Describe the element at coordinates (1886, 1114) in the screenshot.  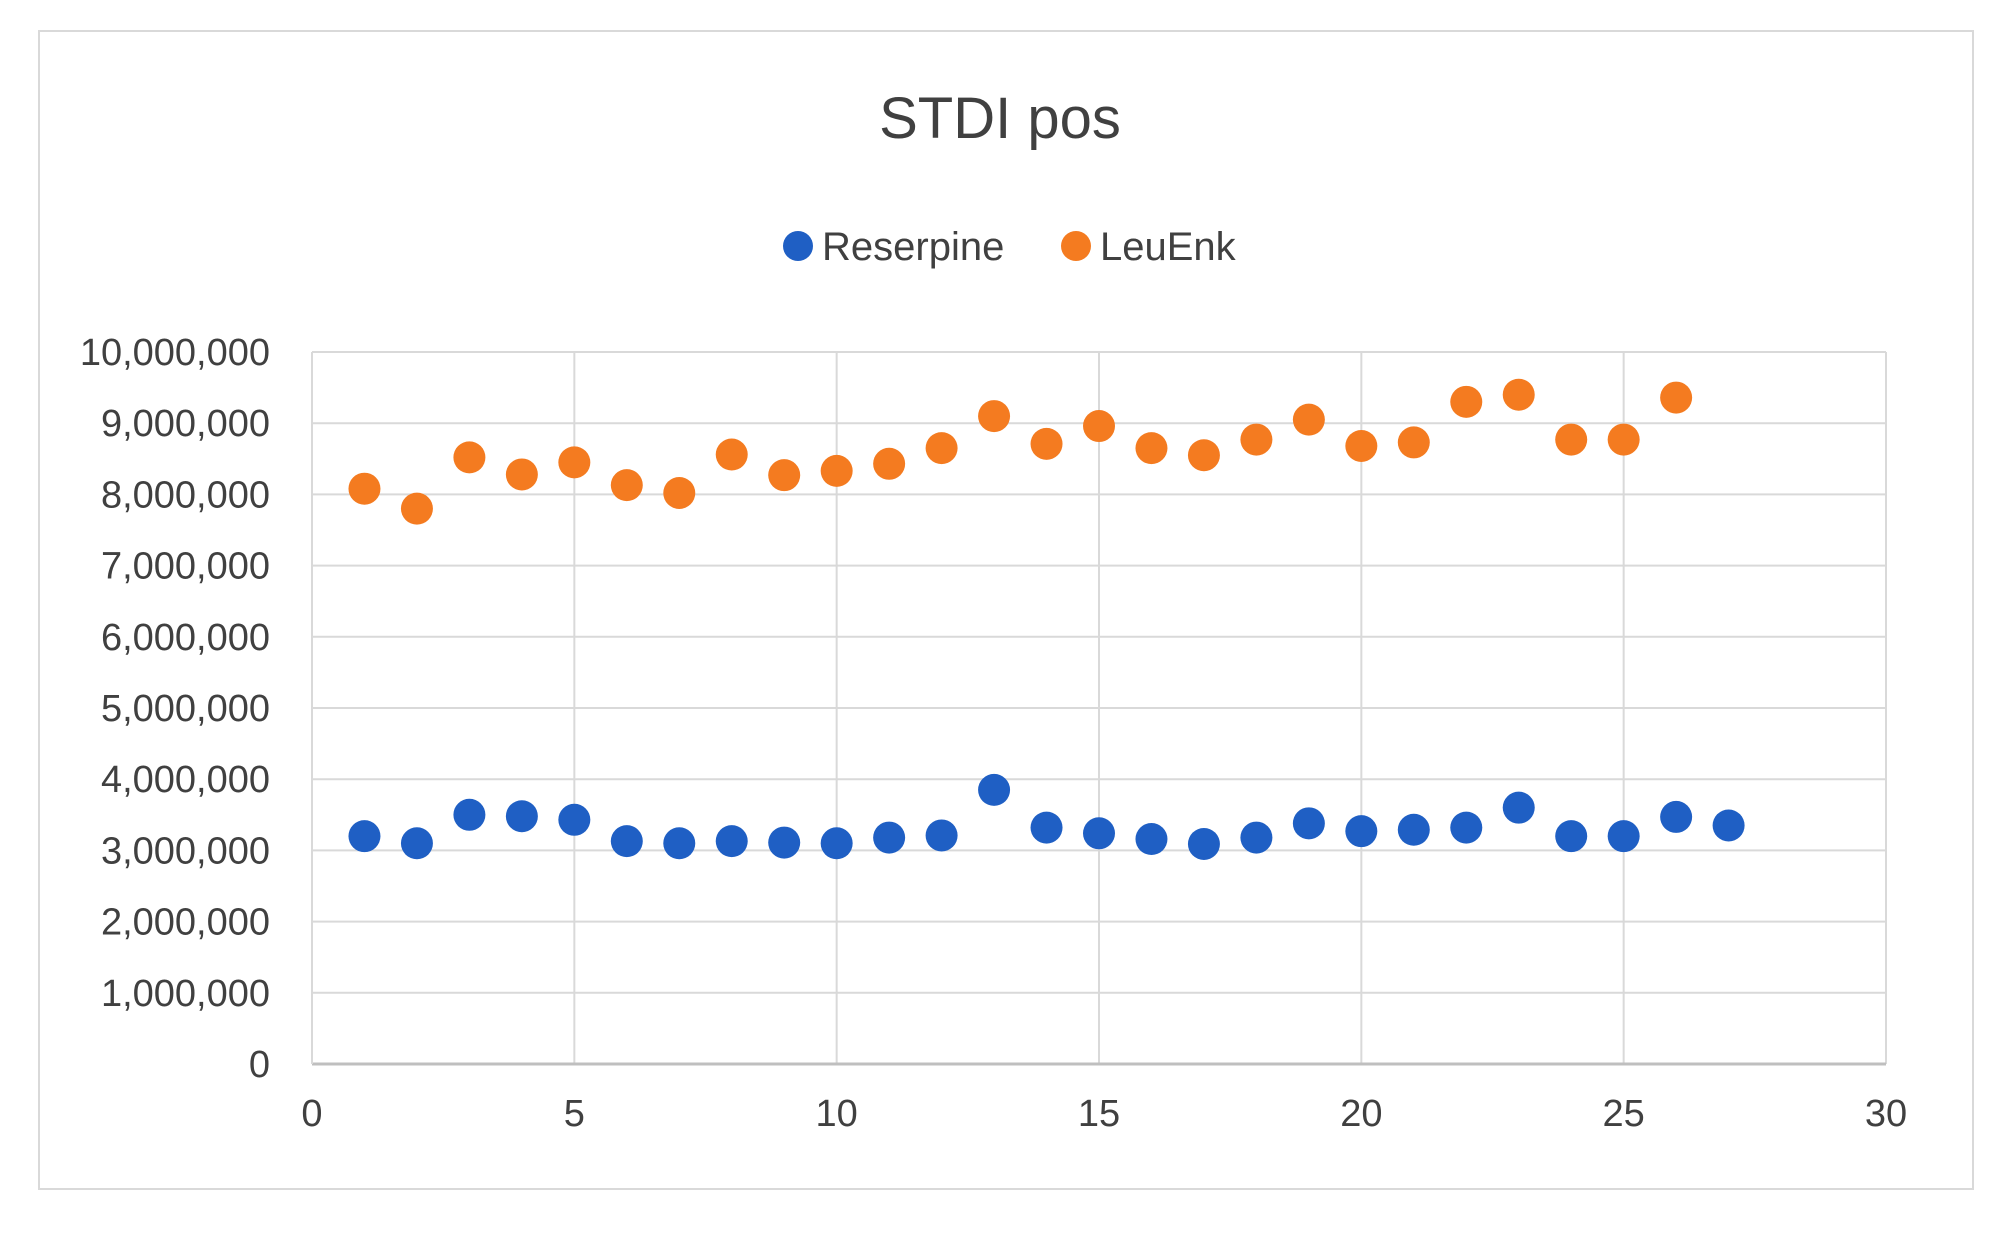
I see `x-tick-label: 30` at that location.